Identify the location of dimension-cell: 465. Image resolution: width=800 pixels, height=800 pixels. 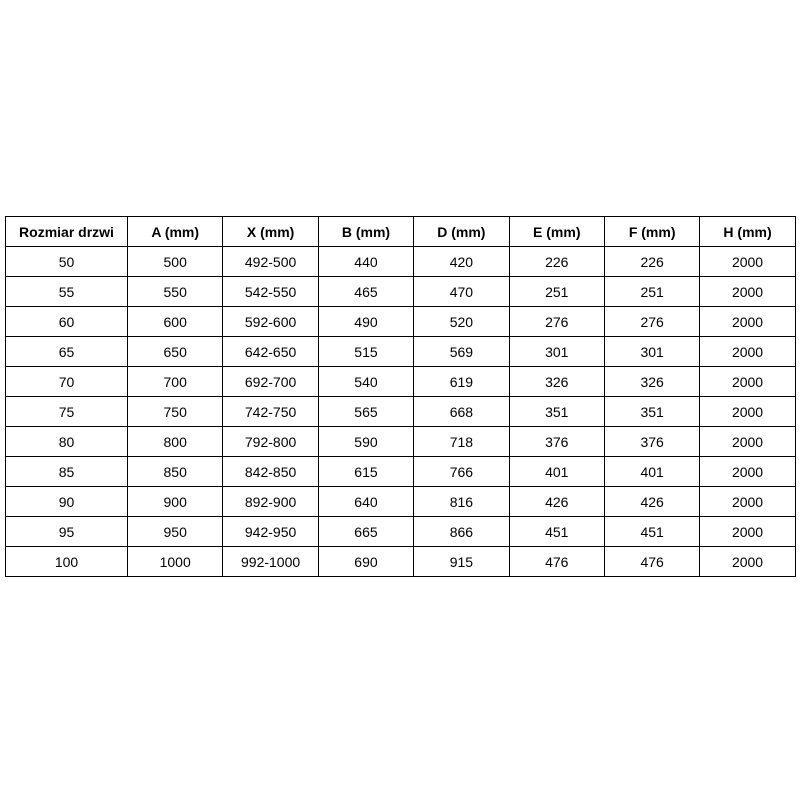
(366, 291).